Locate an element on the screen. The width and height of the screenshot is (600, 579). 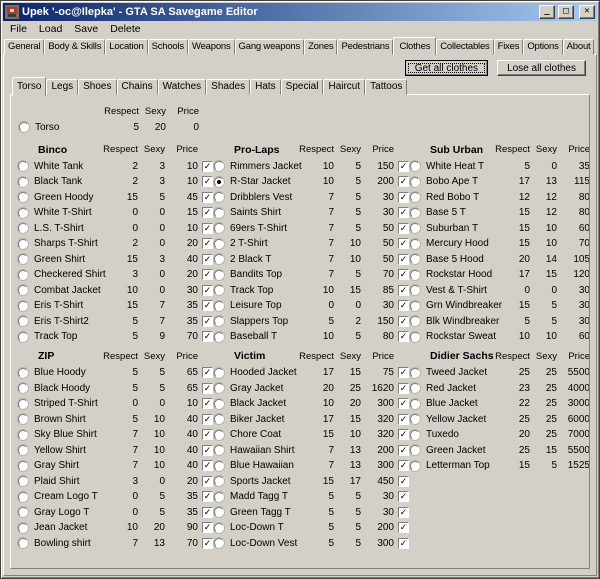
maximize-button: □ is located at coordinates (566, 12).